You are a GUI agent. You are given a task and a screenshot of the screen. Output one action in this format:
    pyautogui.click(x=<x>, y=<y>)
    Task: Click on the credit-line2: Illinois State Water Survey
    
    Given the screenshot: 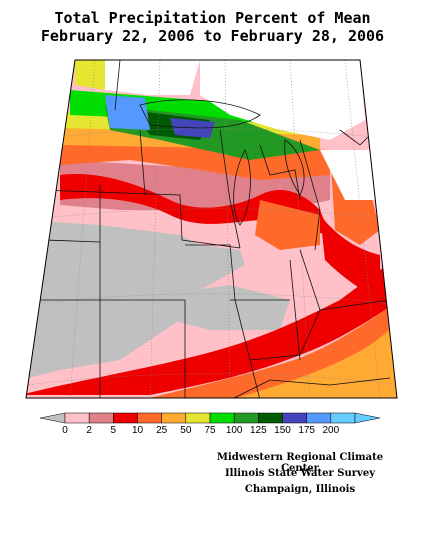 What is the action you would take?
    pyautogui.click(x=300, y=473)
    